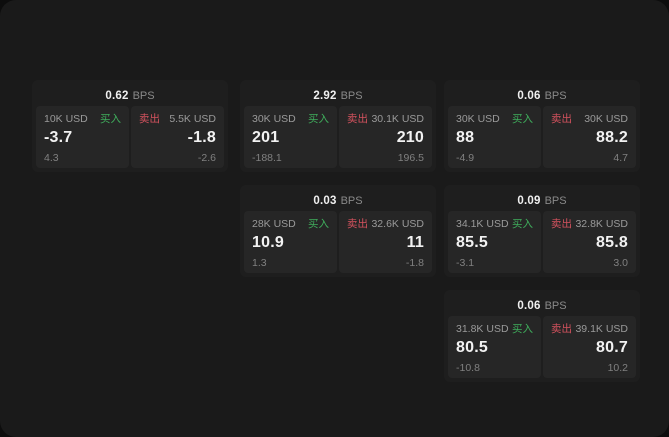 Image resolution: width=669 pixels, height=437 pixels. I want to click on buy-sub-value: -3.1, so click(465, 263).